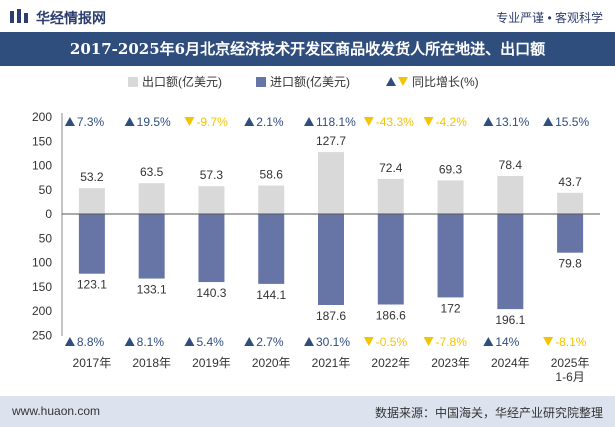 This screenshot has width=615, height=427. What do you see at coordinates (451, 169) in the screenshot?
I see `export-value-label: 69.3` at bounding box center [451, 169].